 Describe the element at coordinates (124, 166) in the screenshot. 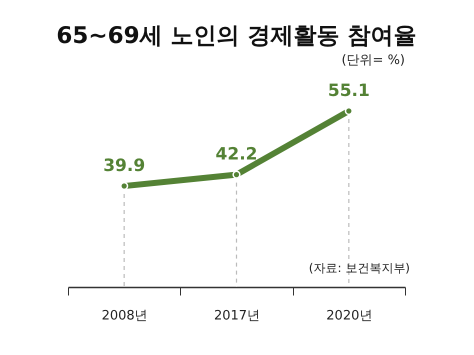

I see `data-label: 39.9` at that location.